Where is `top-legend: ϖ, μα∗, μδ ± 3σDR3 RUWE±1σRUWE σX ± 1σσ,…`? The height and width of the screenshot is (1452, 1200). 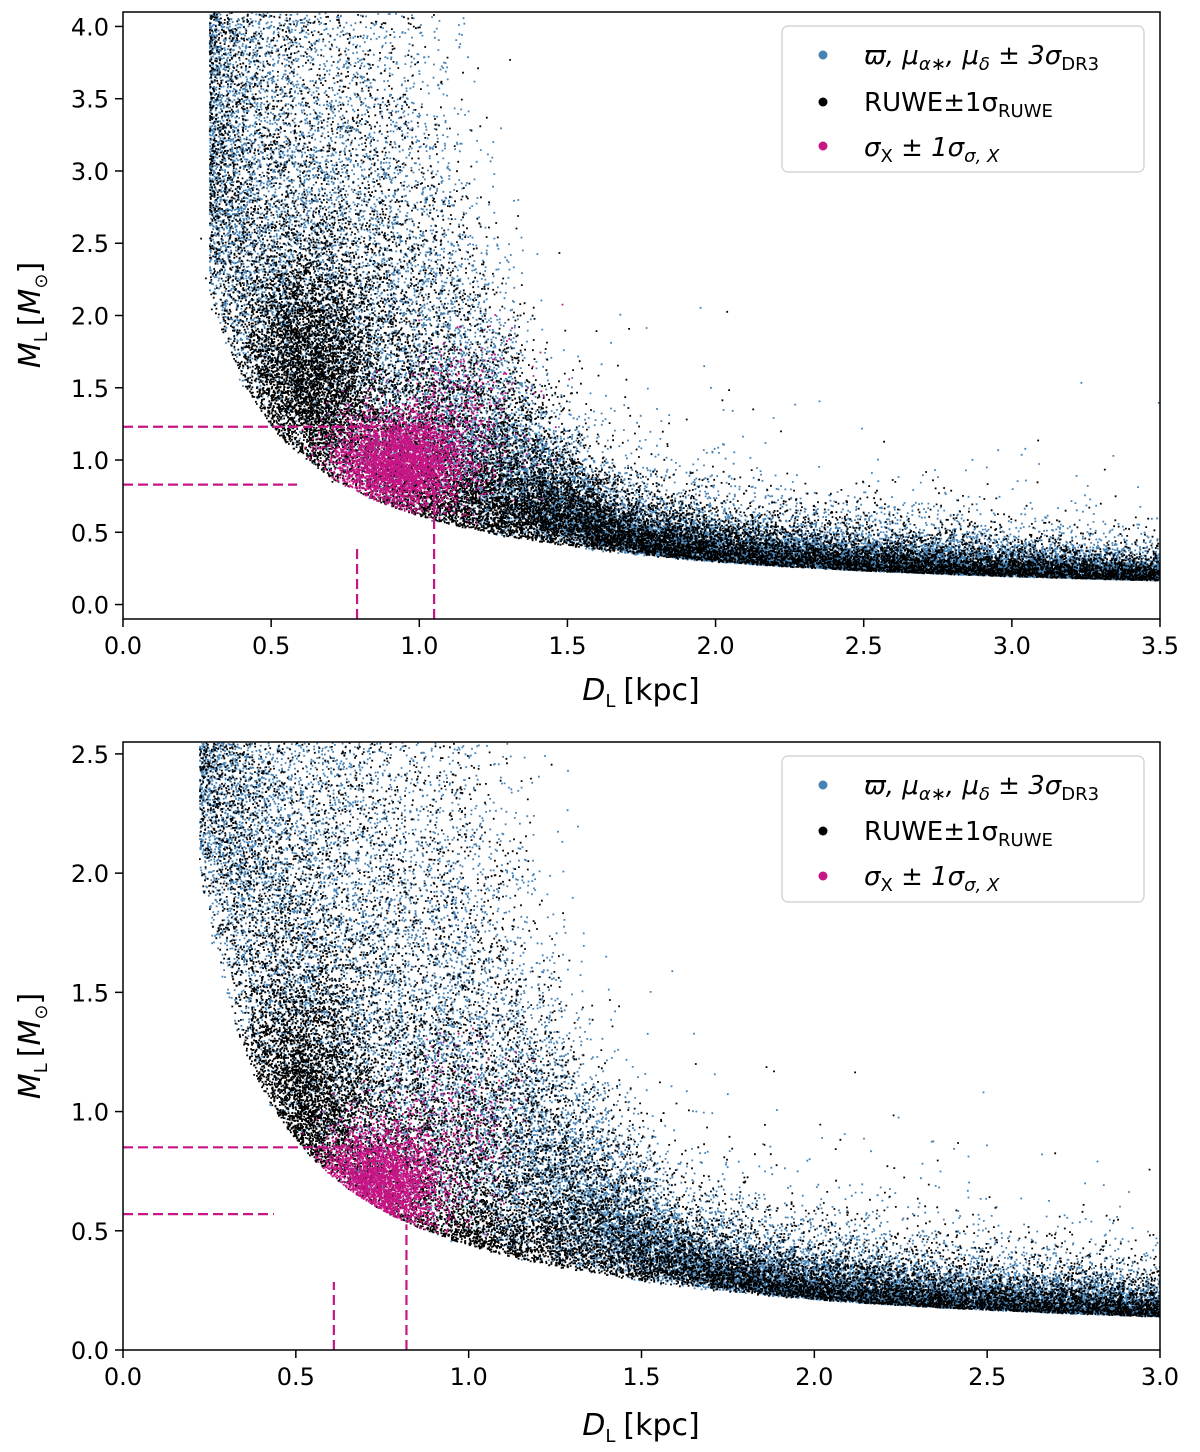 top-legend: ϖ, μα∗, μδ ± 3σDR3 RUWE±1σRUWE σX ± 1σσ,… is located at coordinates (963, 99).